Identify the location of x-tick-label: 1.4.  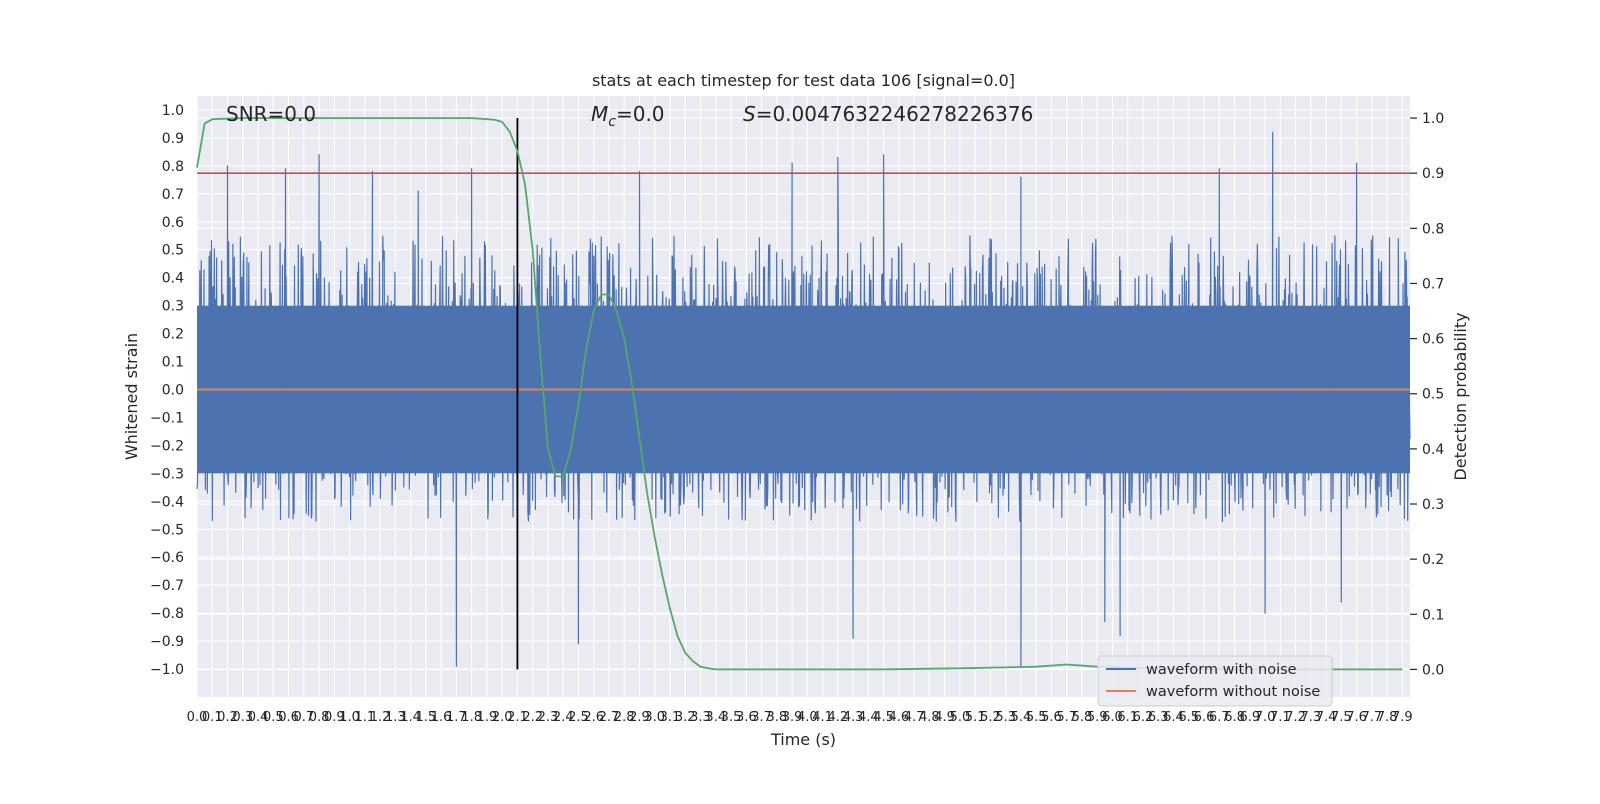
(410, 717).